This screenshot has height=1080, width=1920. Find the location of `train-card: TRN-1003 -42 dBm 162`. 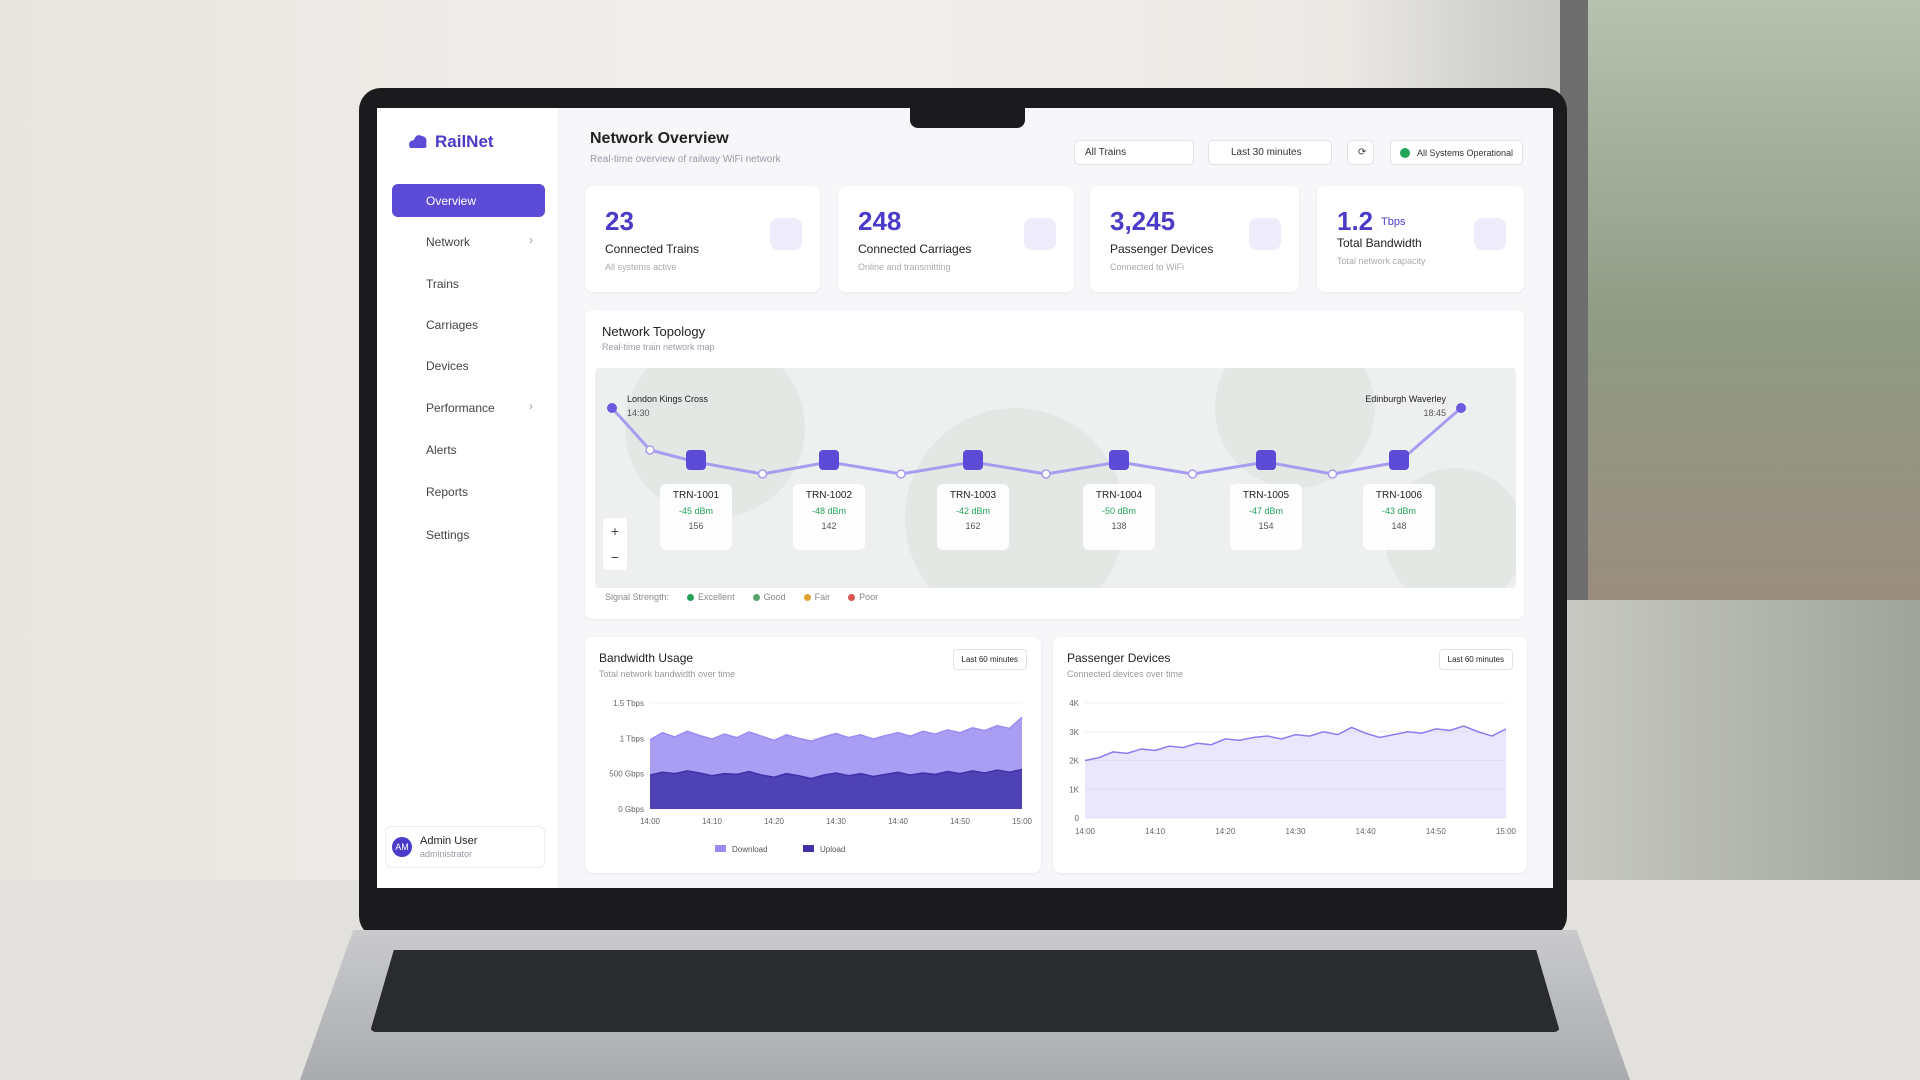

train-card: TRN-1003 -42 dBm 162 is located at coordinates (973, 517).